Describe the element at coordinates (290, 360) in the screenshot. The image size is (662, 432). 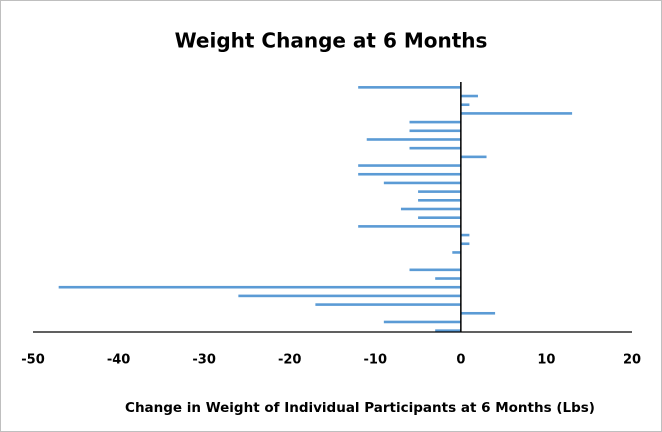
I see `x-tick-label: -20` at that location.